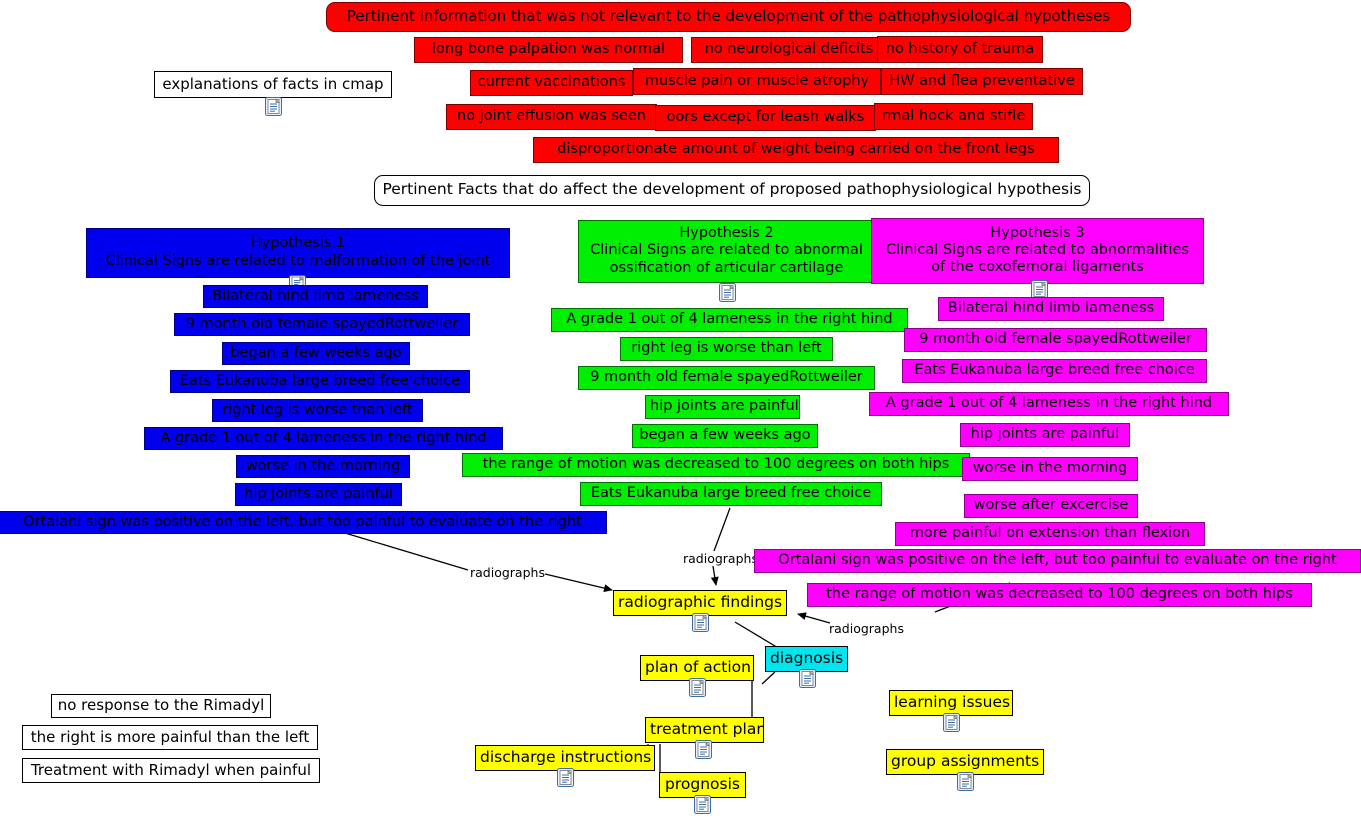 Image resolution: width=1361 pixels, height=818 pixels. What do you see at coordinates (722, 529) in the screenshot?
I see `edge-green-to-radiographs` at bounding box center [722, 529].